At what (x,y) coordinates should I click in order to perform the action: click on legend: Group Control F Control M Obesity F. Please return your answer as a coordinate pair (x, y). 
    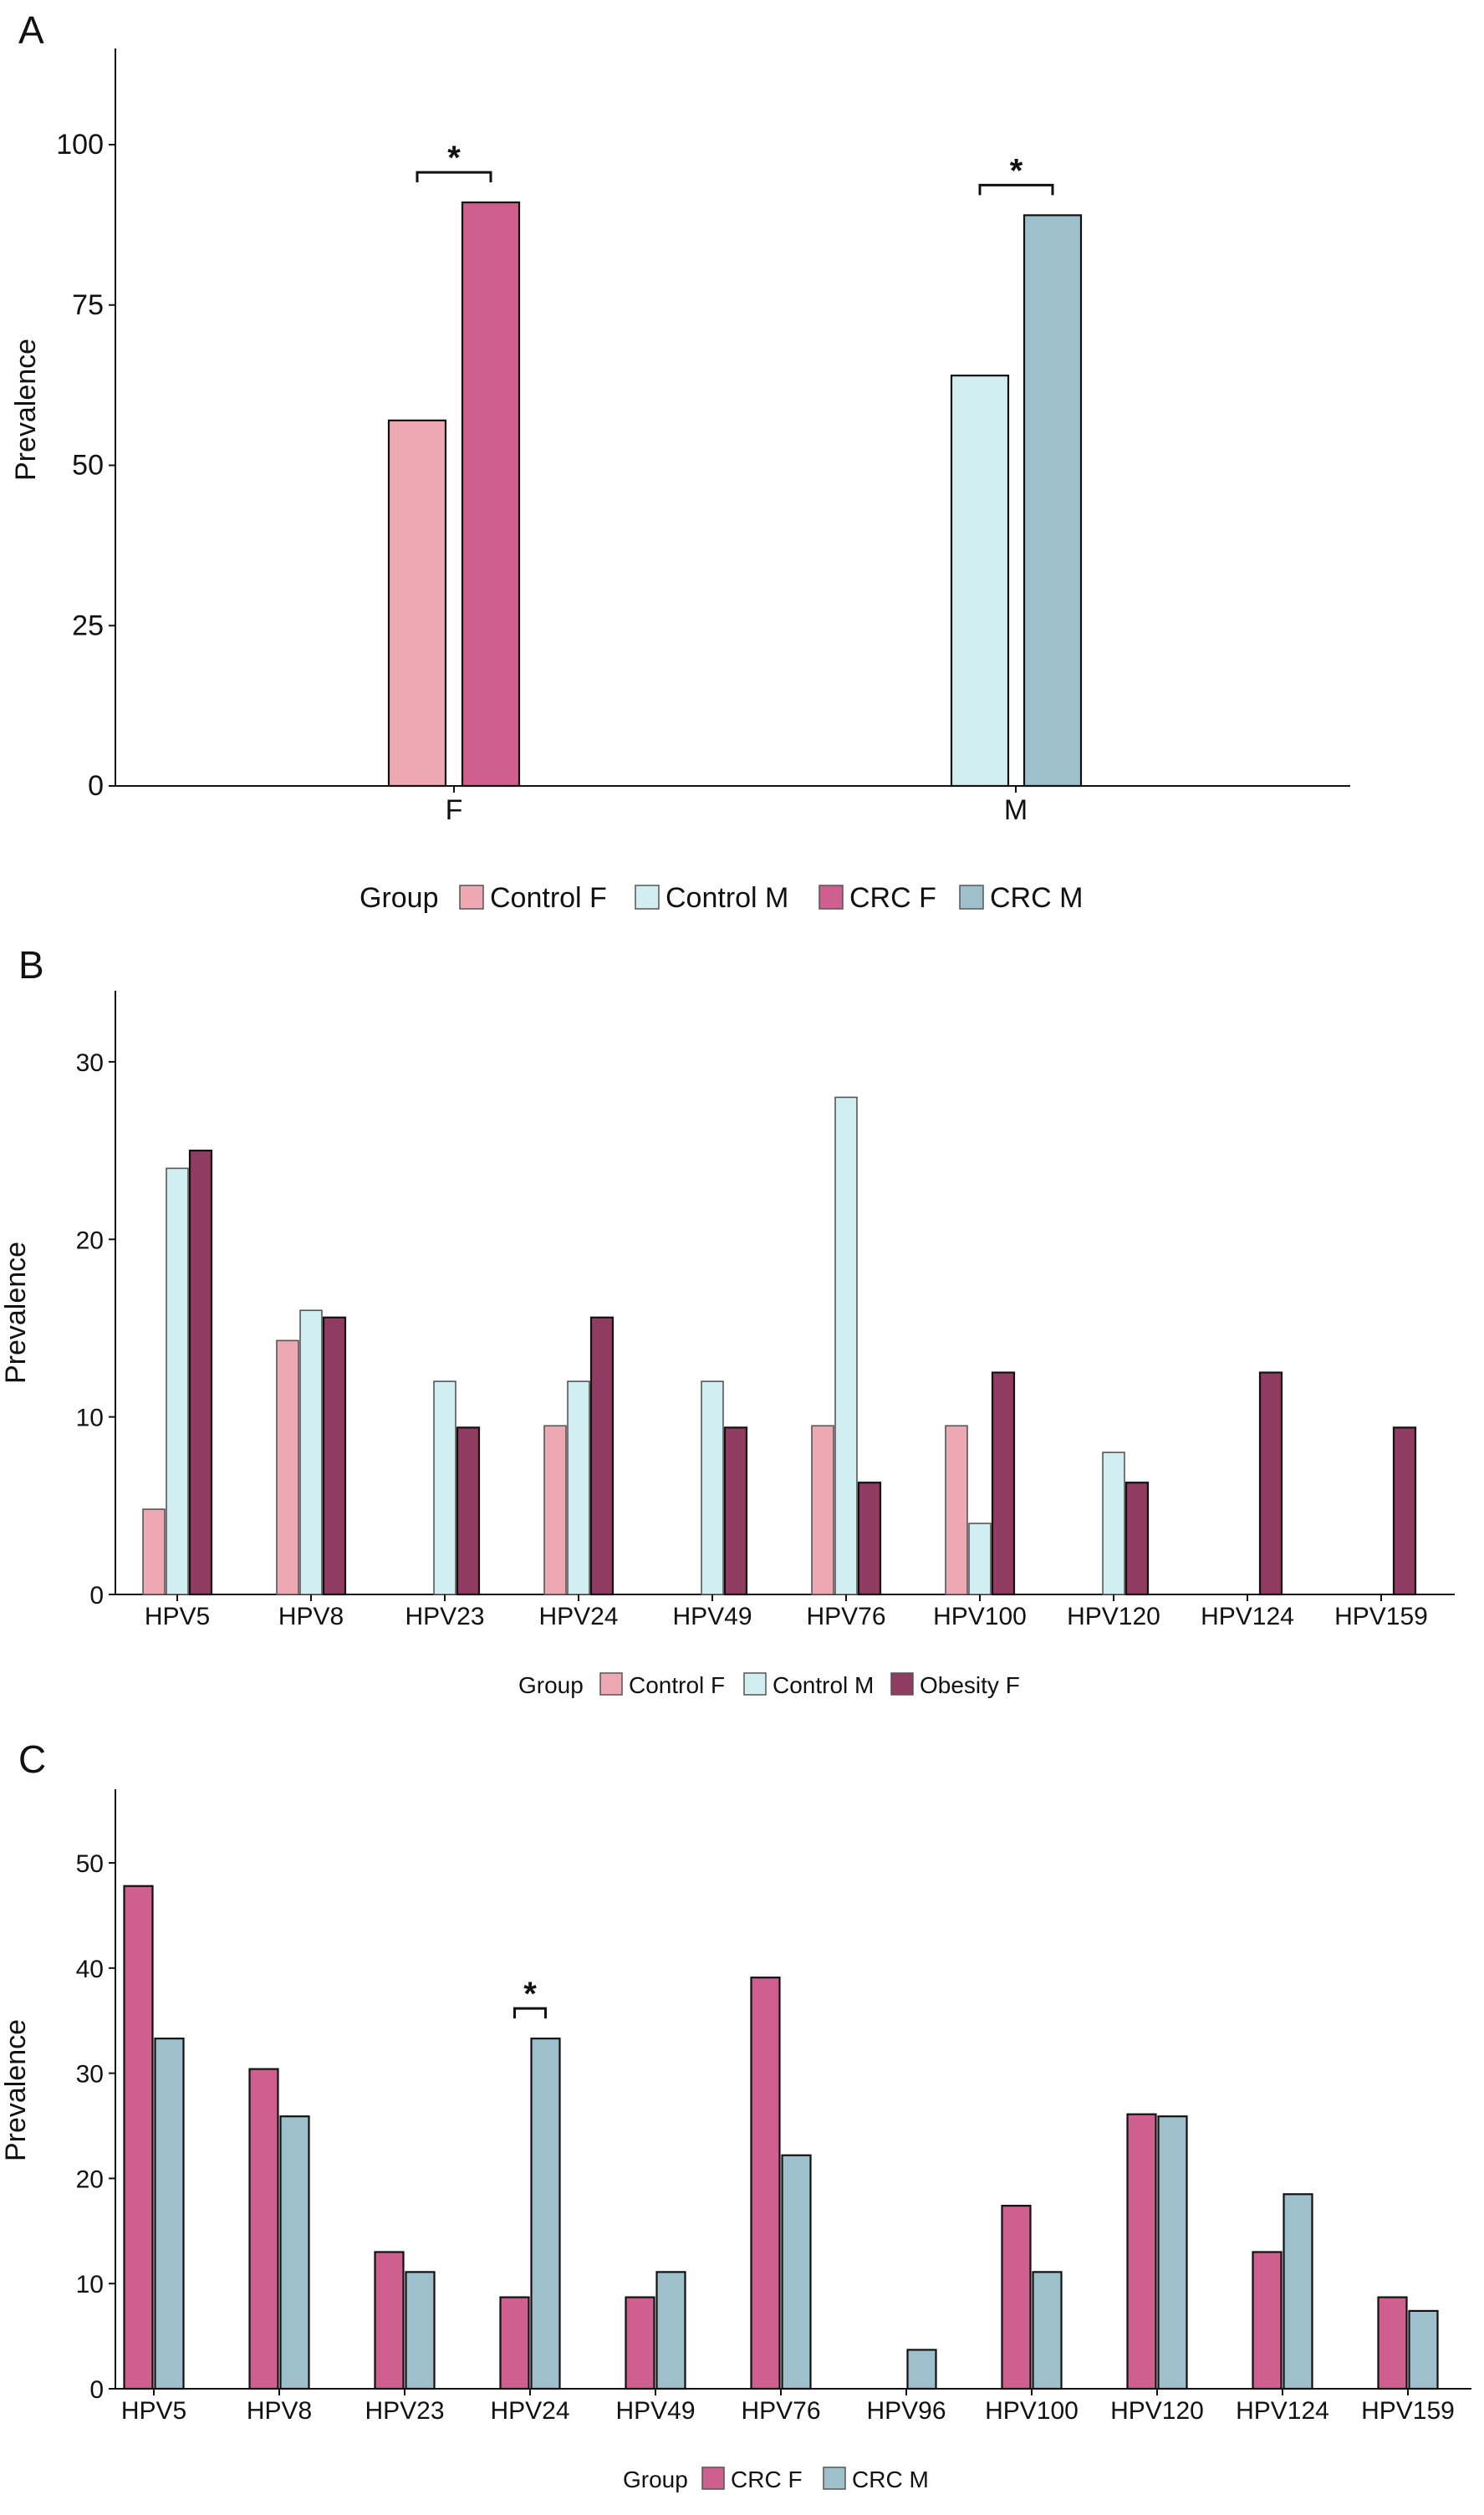
    Looking at the image, I should click on (769, 1685).